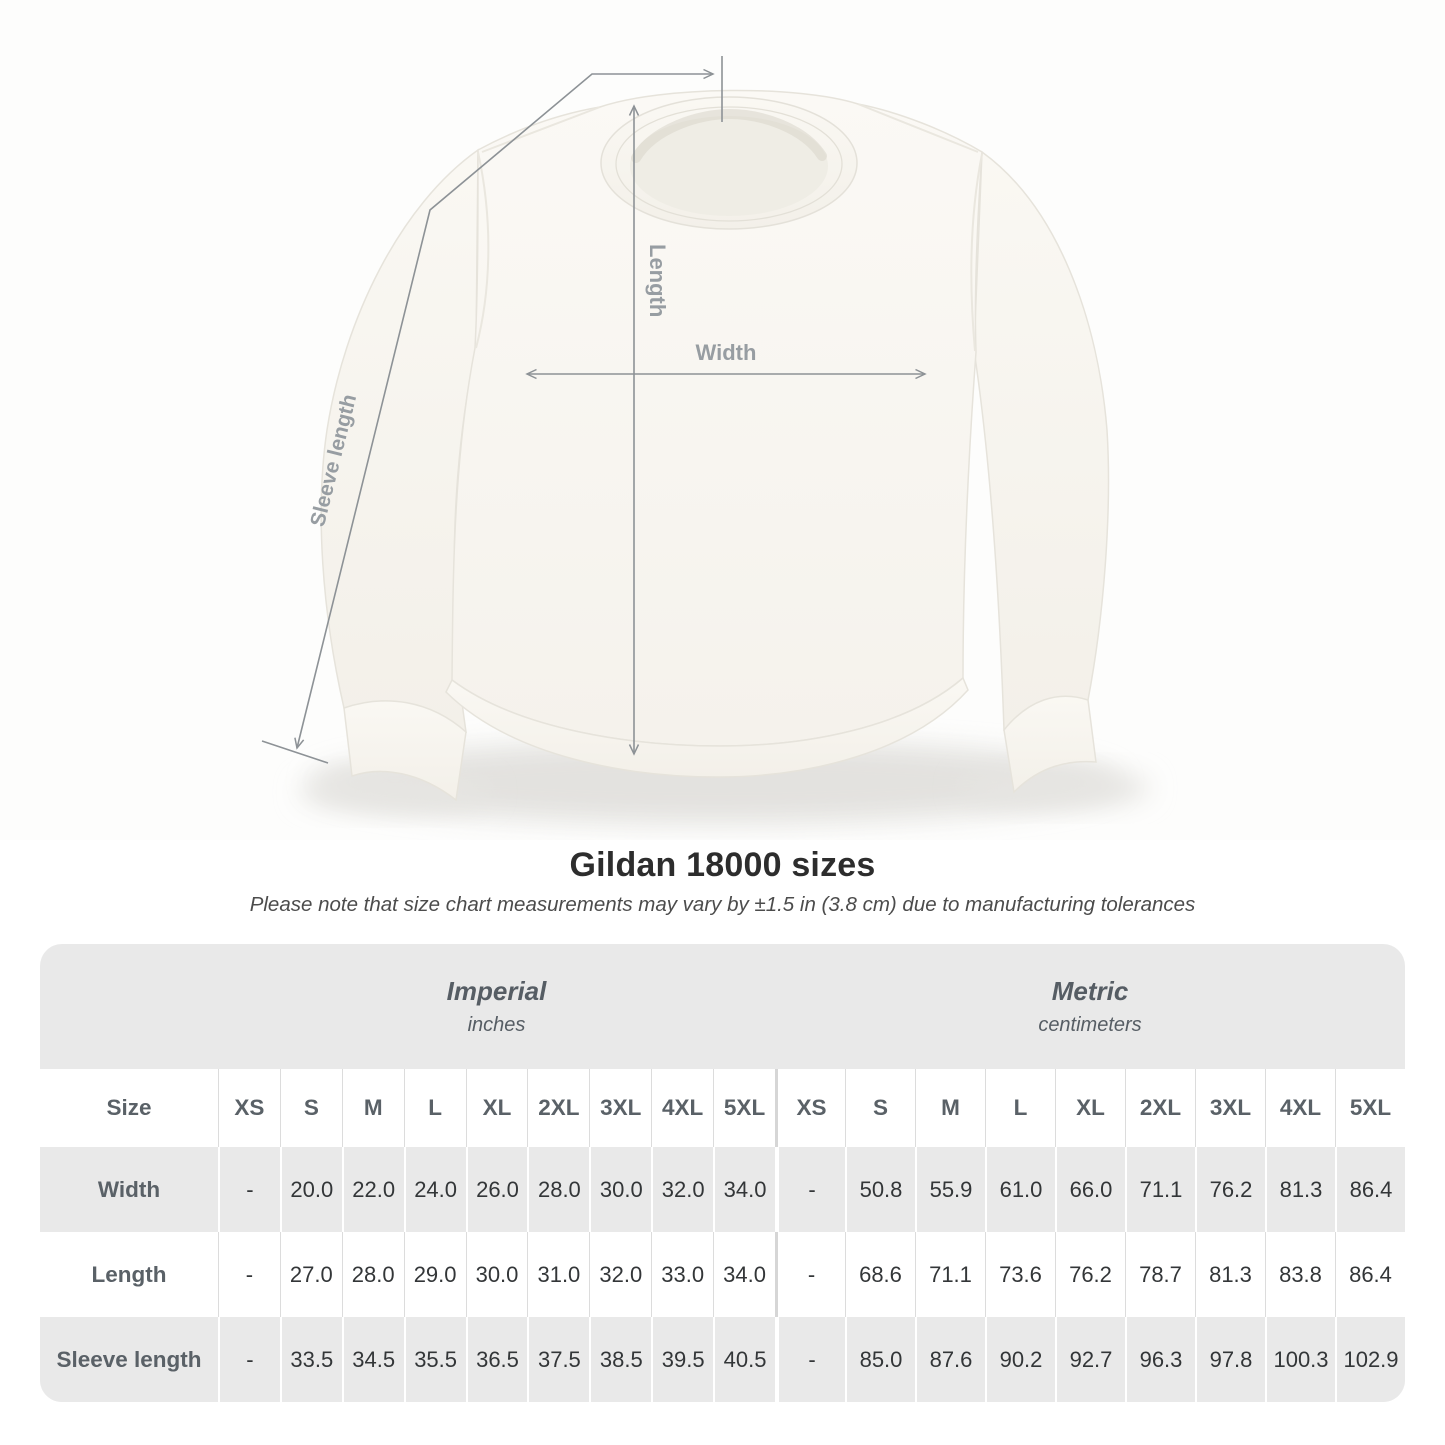 The image size is (1445, 1445). I want to click on cell-width-metric-s: 50.8, so click(880, 1189).